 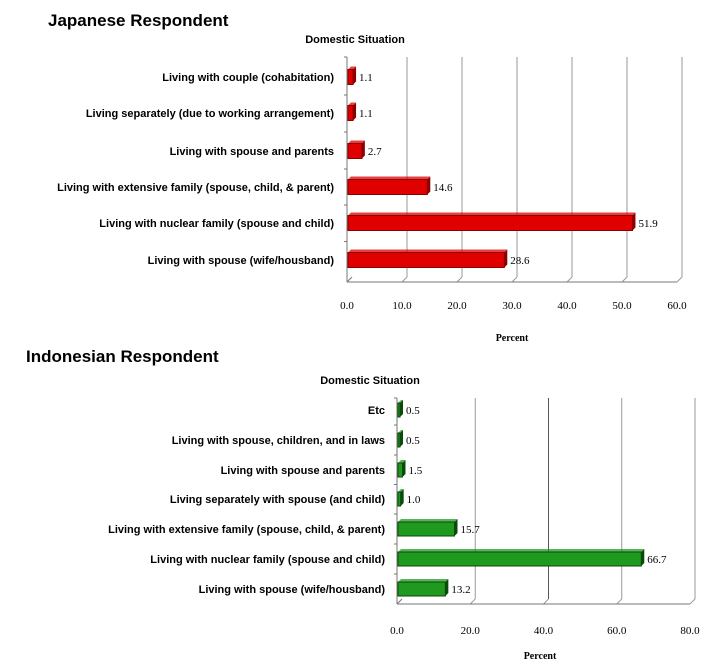 What do you see at coordinates (370, 381) in the screenshot?
I see `id-chart-subtitle: Domestic Situation` at bounding box center [370, 381].